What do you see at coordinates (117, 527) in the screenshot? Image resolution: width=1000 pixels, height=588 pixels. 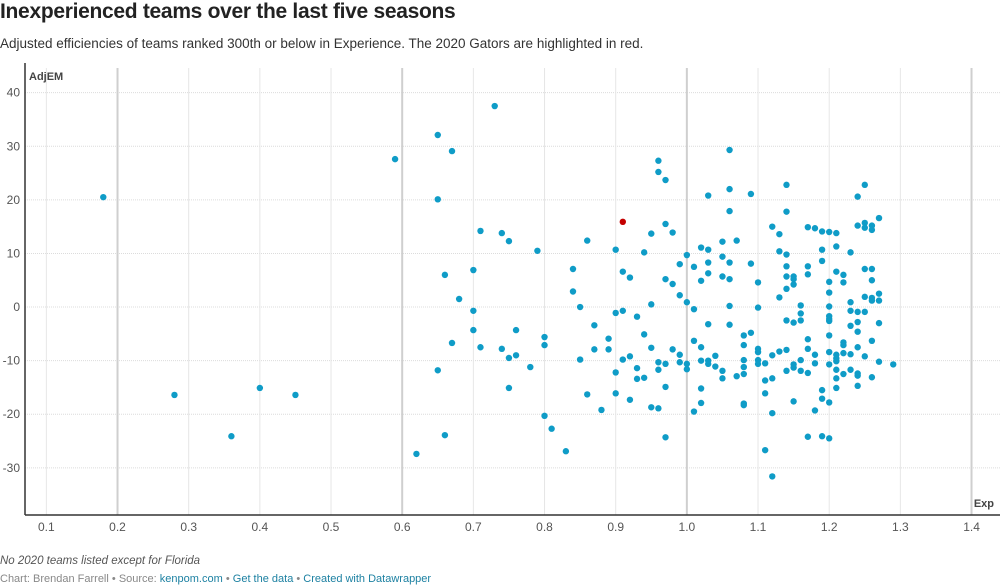 I see `x-tick-label: 0.2` at bounding box center [117, 527].